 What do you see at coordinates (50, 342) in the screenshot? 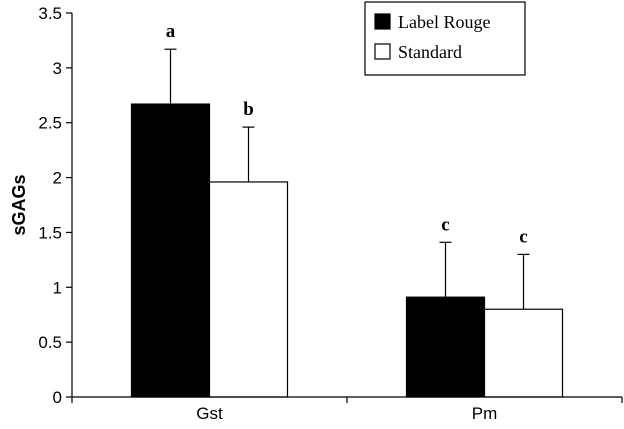
I see `y-tick-label: 0.5` at bounding box center [50, 342].